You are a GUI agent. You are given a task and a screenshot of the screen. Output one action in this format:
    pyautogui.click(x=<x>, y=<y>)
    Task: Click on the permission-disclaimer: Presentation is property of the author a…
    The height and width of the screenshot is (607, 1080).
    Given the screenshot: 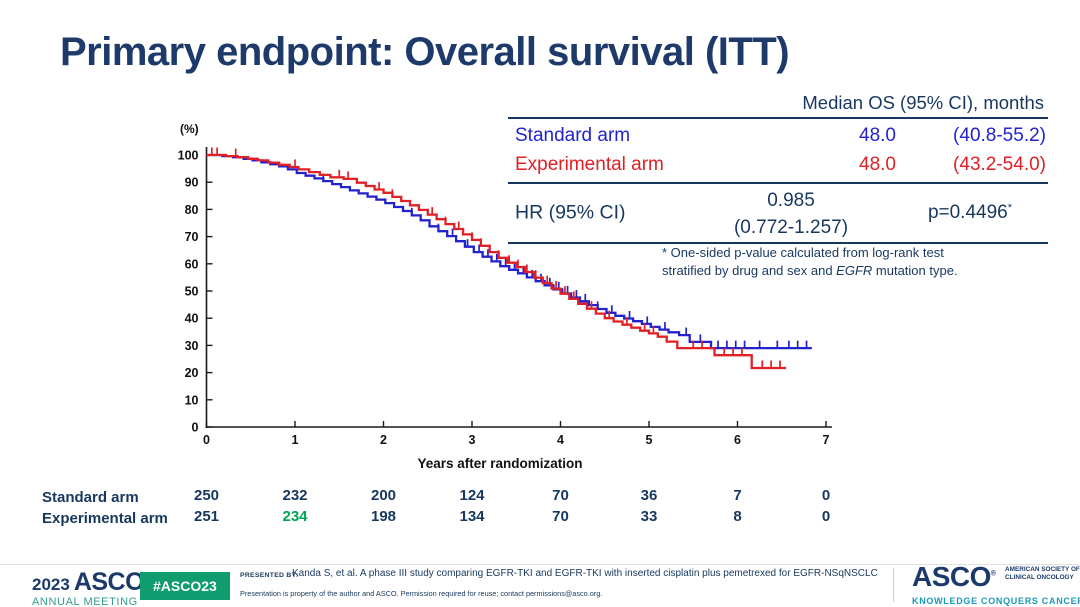 What is the action you would take?
    pyautogui.click(x=421, y=593)
    